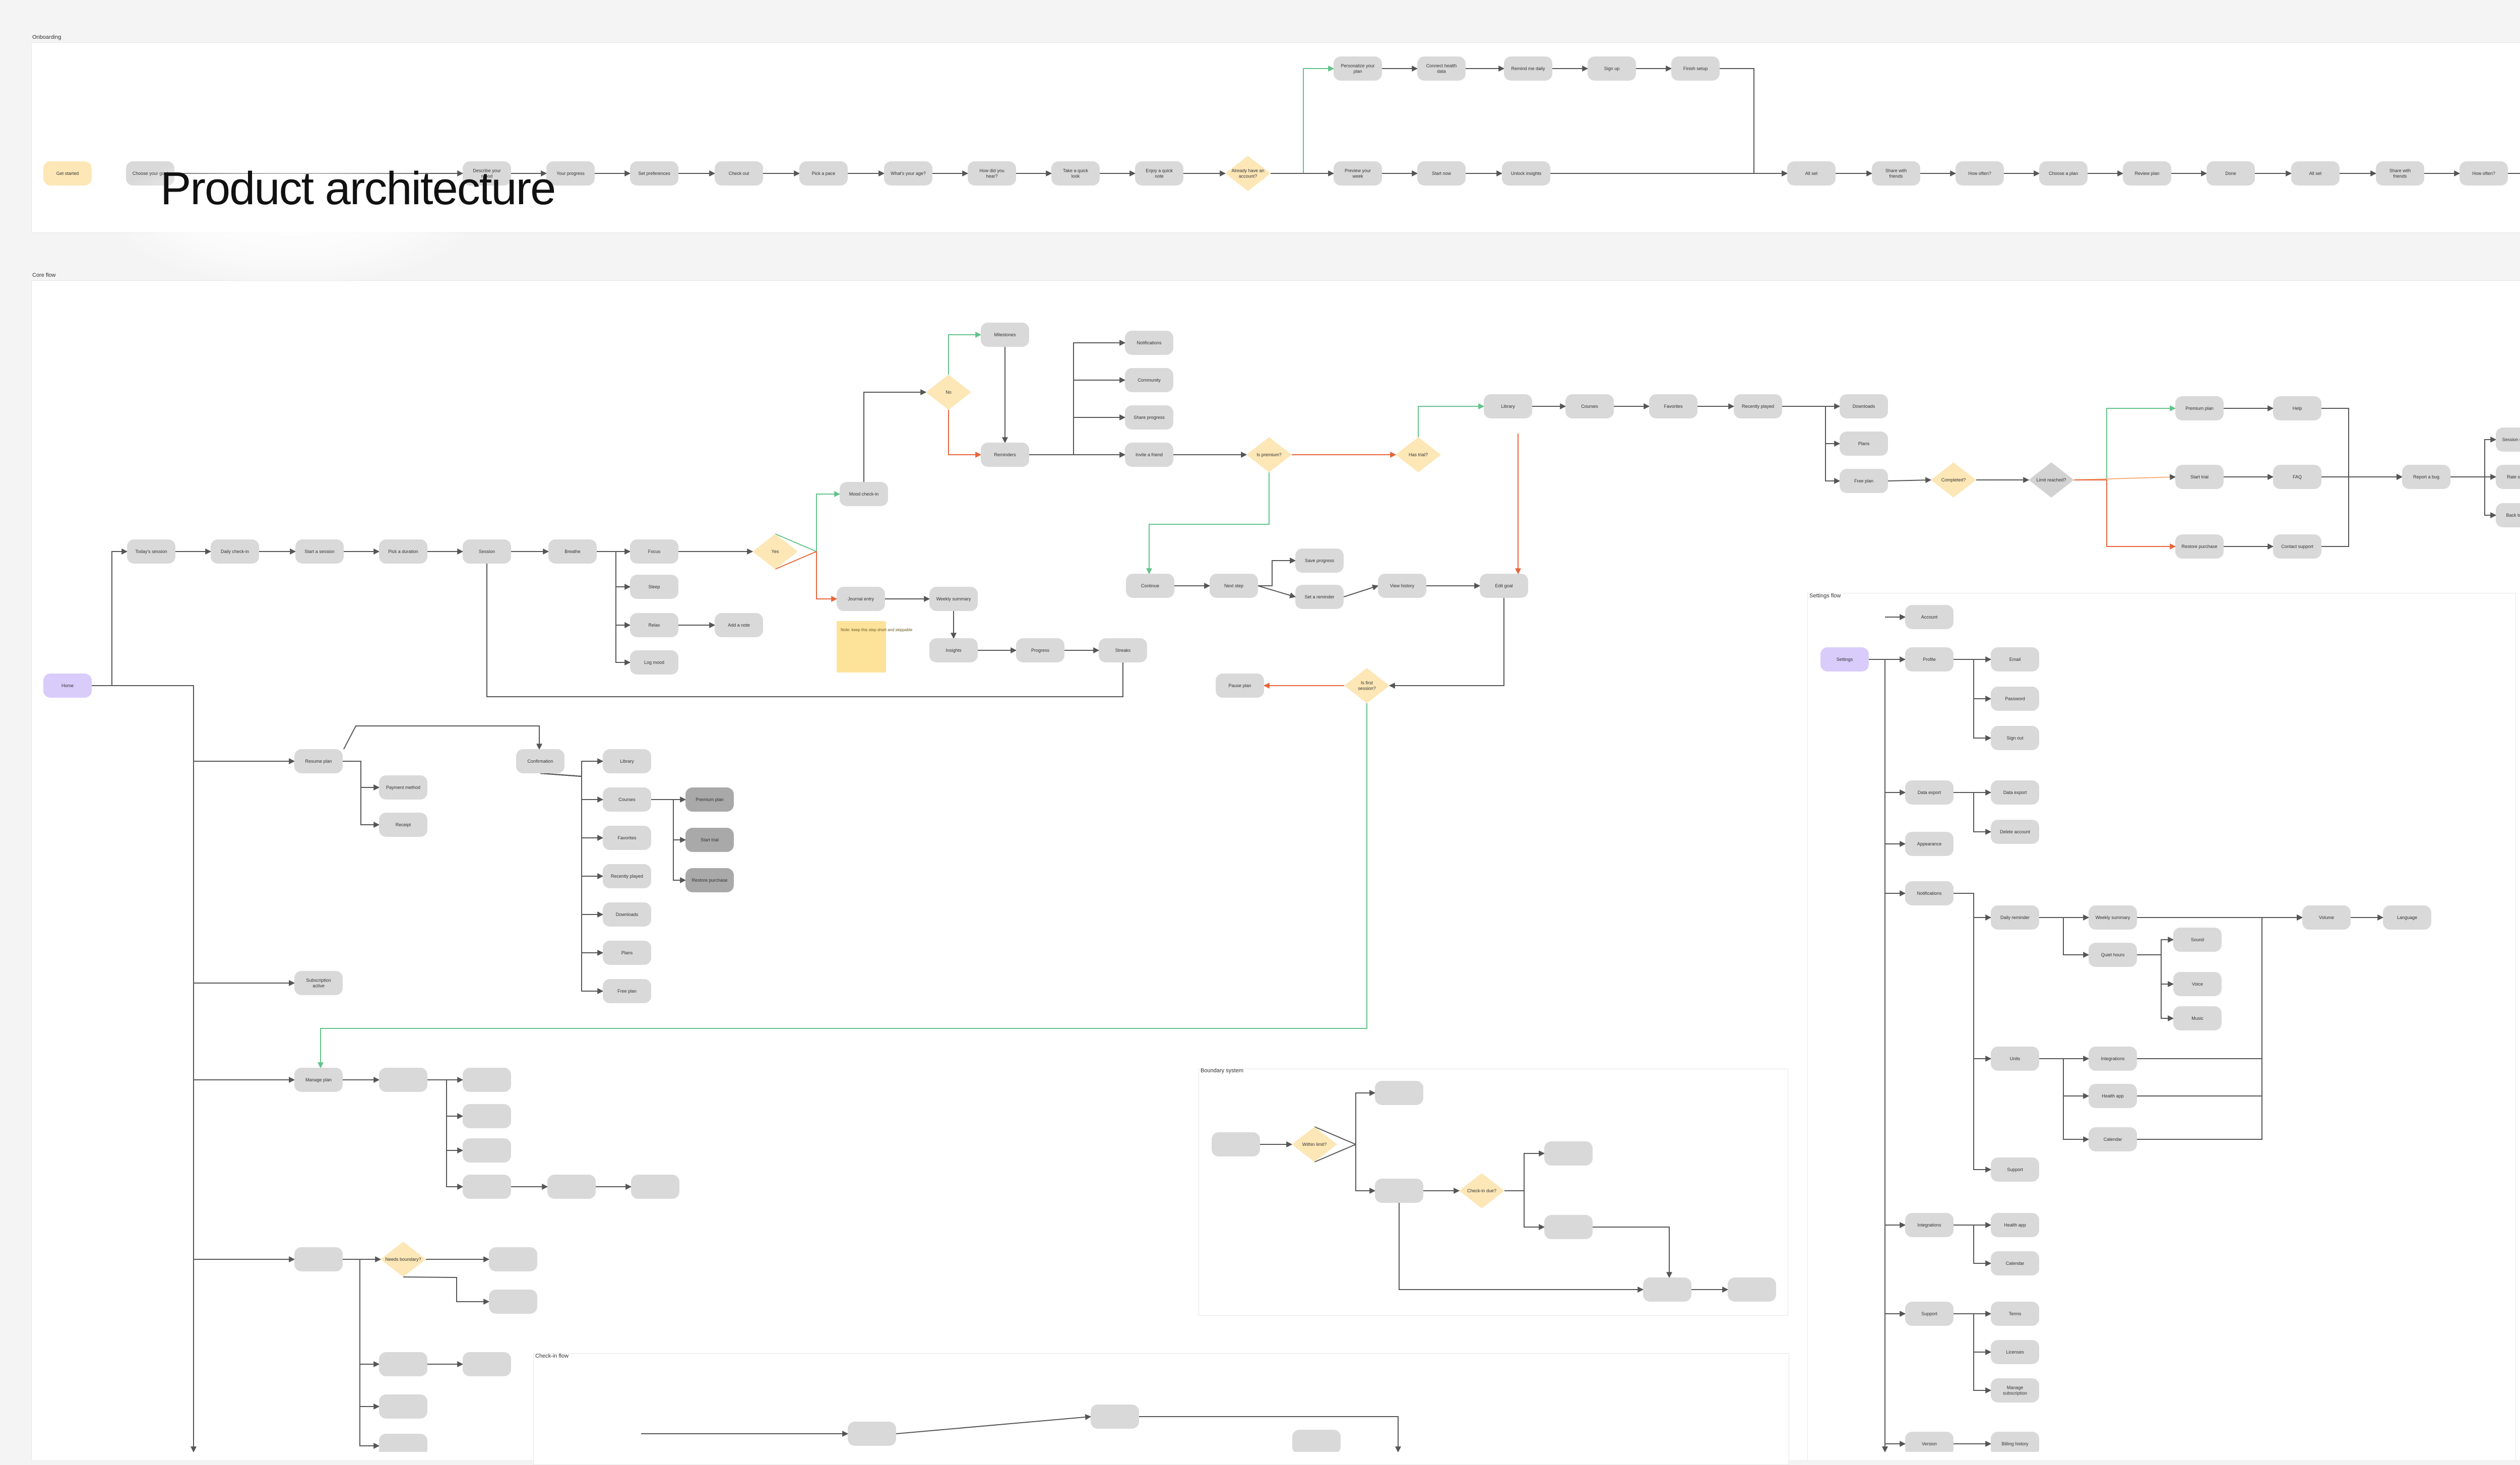 Image resolution: width=2520 pixels, height=1465 pixels. I want to click on flow-node: Journal entry, so click(861, 599).